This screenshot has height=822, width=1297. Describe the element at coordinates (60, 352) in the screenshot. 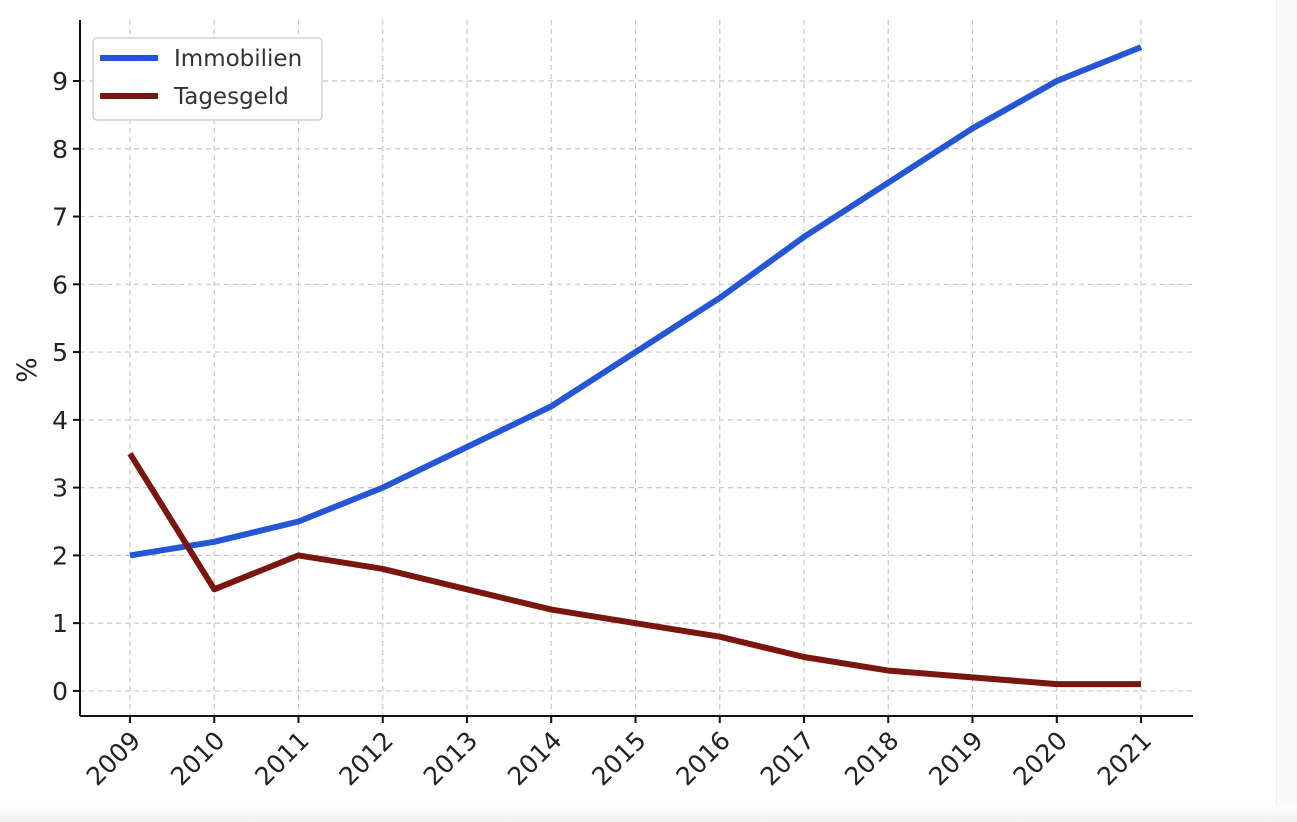

I see `y-tick-label-5: 5` at that location.